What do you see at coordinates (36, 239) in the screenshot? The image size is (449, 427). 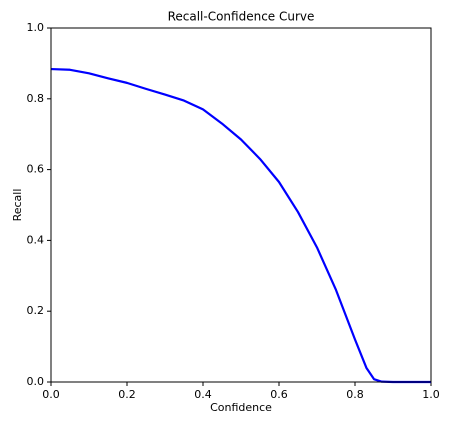 I see `y-tick-label: 0.4` at bounding box center [36, 239].